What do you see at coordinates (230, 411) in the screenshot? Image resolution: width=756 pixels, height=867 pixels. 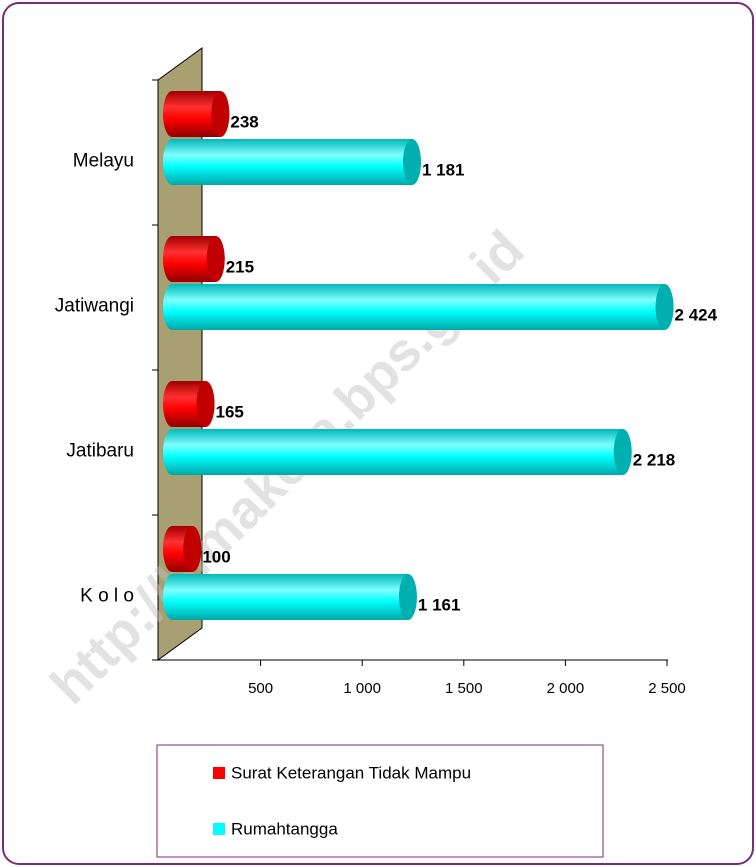 I see `value-label: 165` at bounding box center [230, 411].